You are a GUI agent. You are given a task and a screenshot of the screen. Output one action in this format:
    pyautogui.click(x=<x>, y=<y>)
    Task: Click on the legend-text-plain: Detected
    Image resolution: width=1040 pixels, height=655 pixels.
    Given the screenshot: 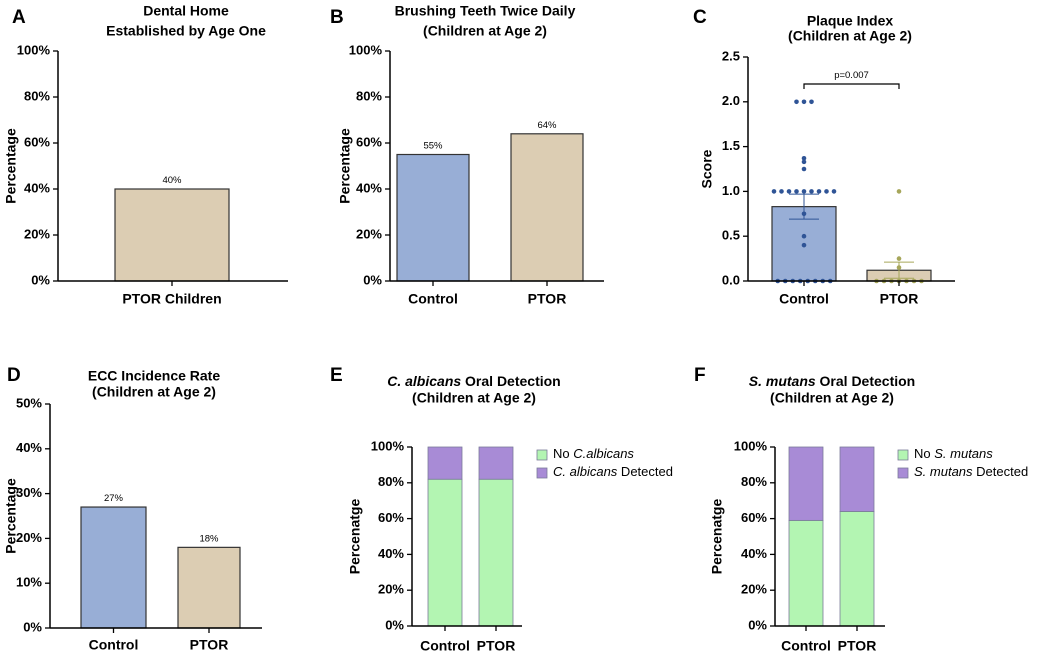 What is the action you would take?
    pyautogui.click(x=645, y=471)
    